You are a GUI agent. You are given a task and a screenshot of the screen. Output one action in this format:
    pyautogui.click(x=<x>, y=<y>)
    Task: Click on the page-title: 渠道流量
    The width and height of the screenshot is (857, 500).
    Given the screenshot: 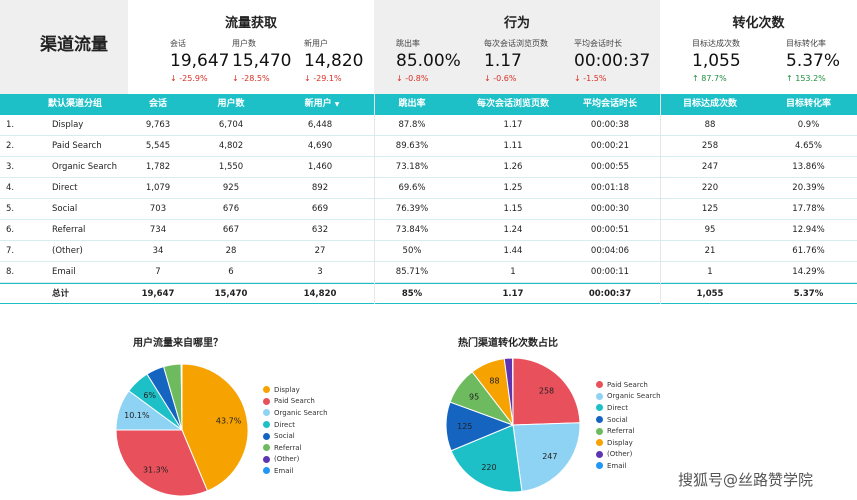 What is the action you would take?
    pyautogui.click(x=74, y=45)
    